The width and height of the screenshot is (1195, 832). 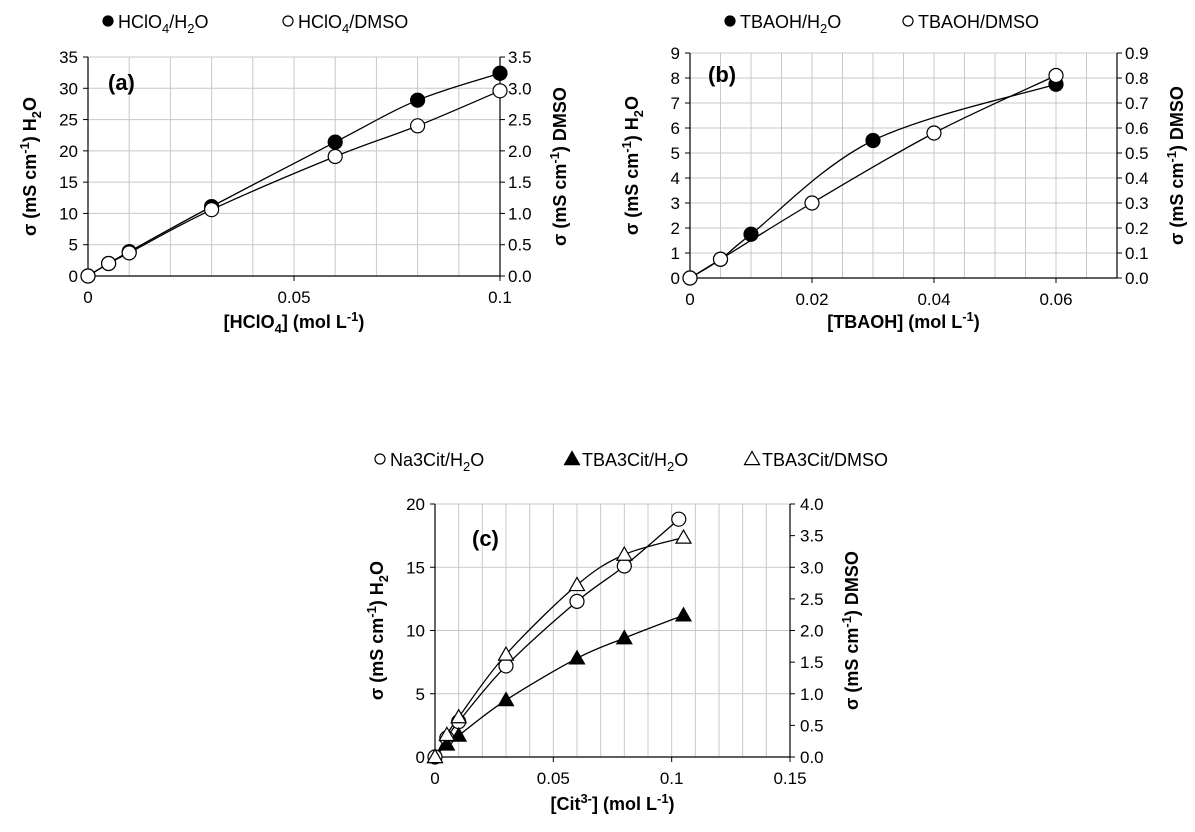 I want to click on y-right-tick-label: 0.9, so click(x=1137, y=53).